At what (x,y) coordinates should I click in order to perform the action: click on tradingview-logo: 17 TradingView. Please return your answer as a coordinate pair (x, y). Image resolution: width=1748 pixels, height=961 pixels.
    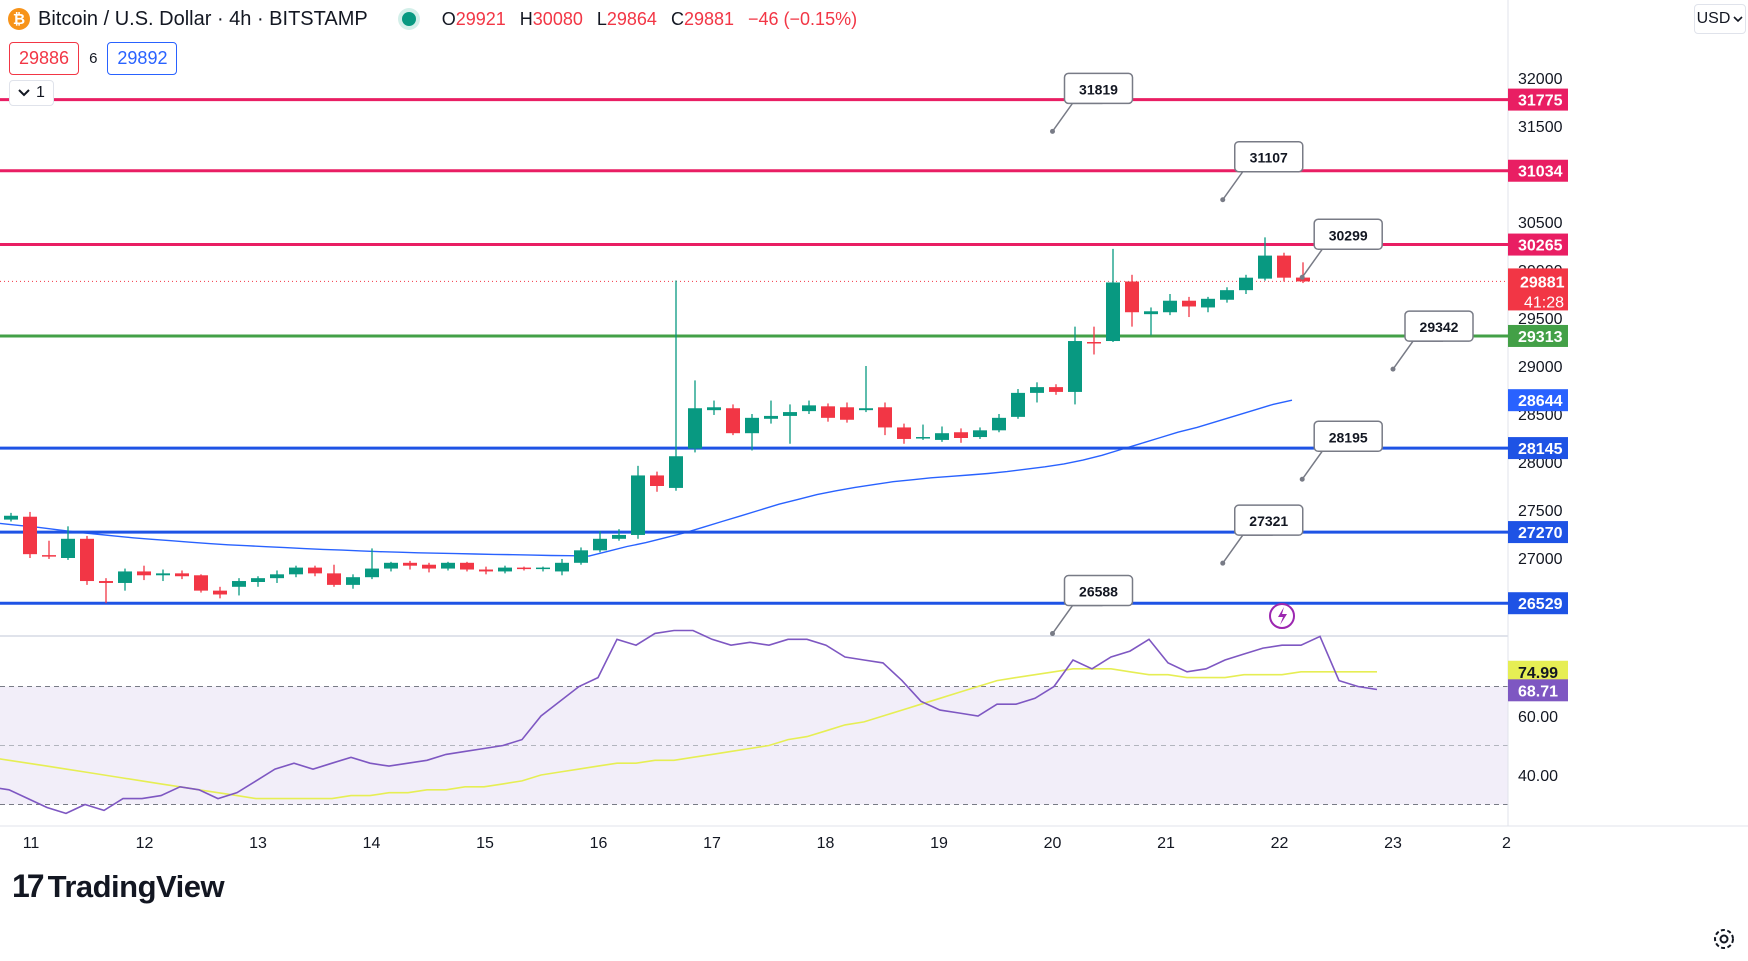
    Looking at the image, I should click on (118, 886).